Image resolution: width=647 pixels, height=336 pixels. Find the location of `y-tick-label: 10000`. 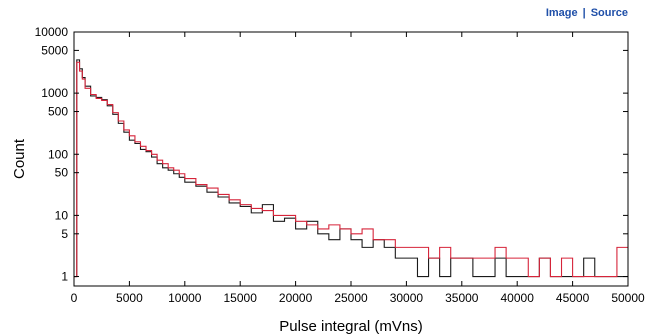

y-tick-label: 10000 is located at coordinates (52, 32).